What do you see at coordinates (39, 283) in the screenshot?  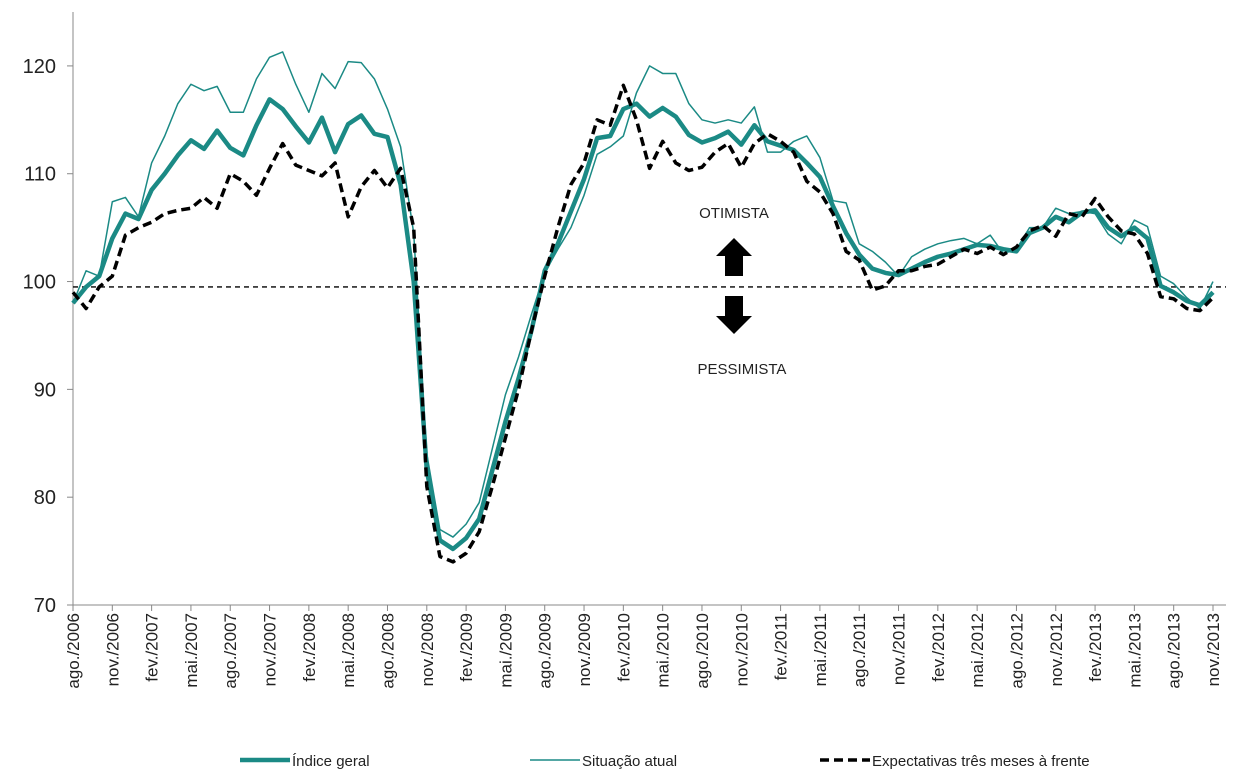 I see `y-tick-label: 100` at bounding box center [39, 283].